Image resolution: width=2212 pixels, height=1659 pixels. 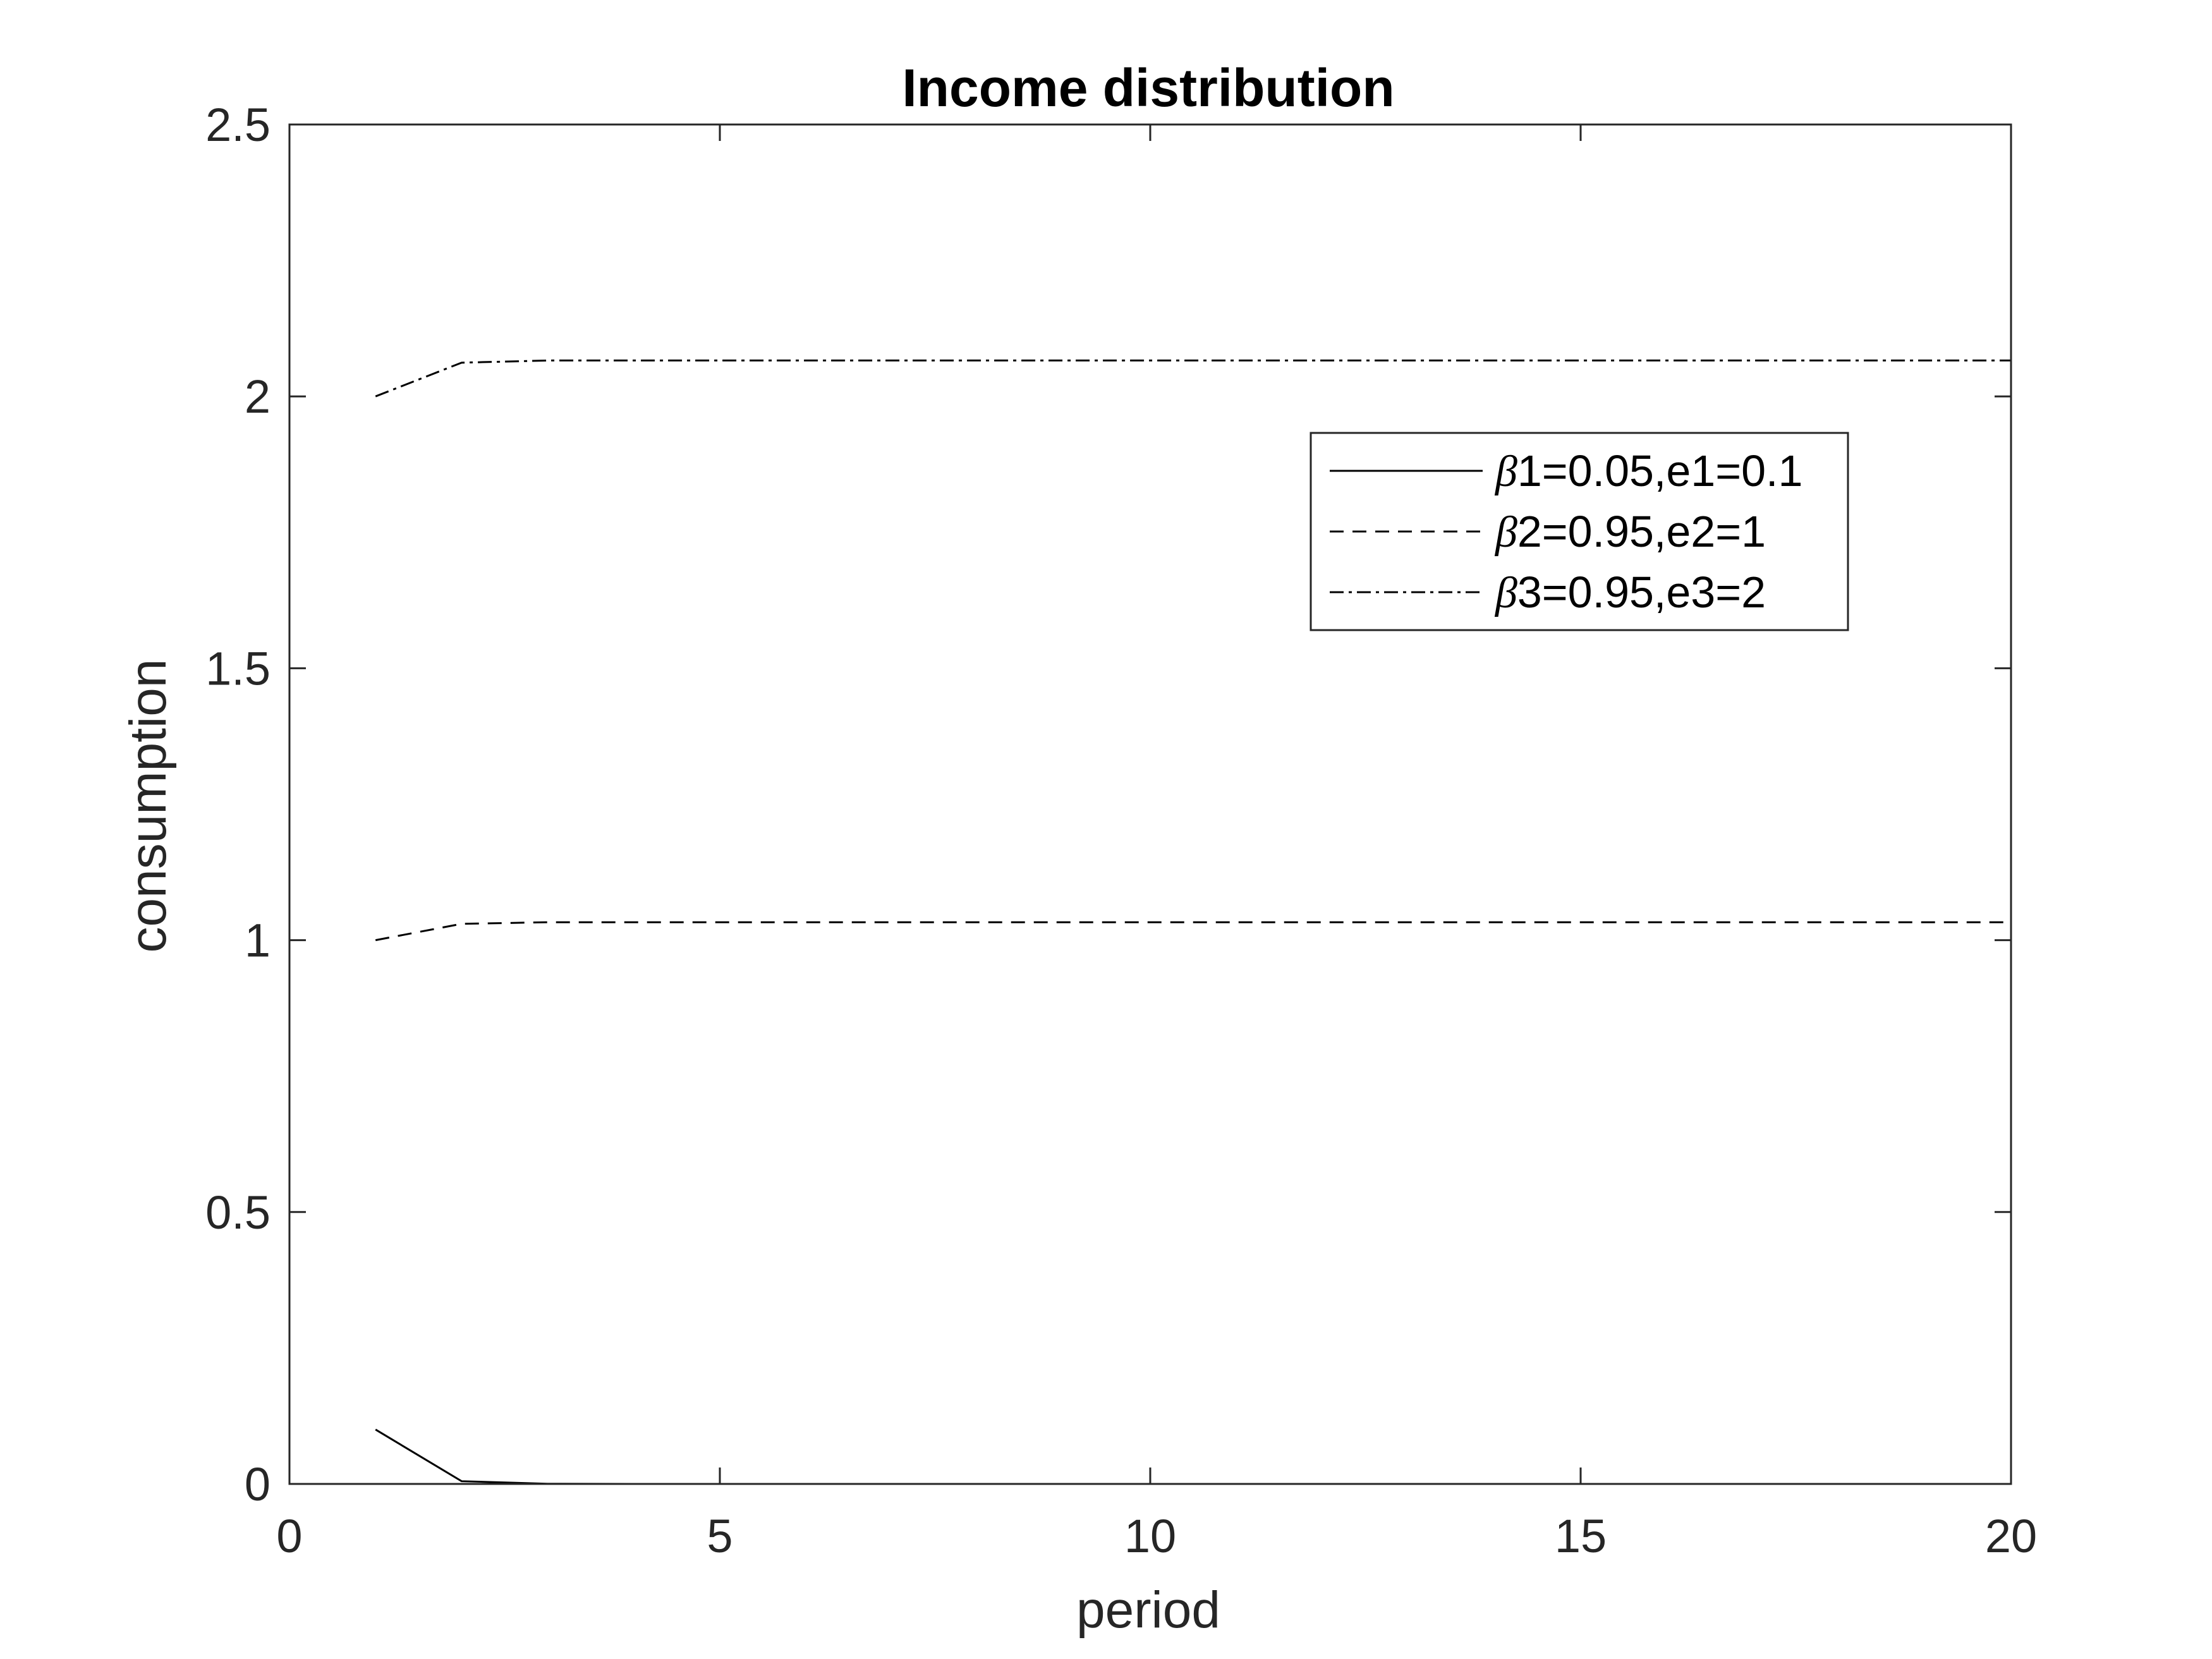 What do you see at coordinates (1148, 88) in the screenshot?
I see `chart-title: Income distribution` at bounding box center [1148, 88].